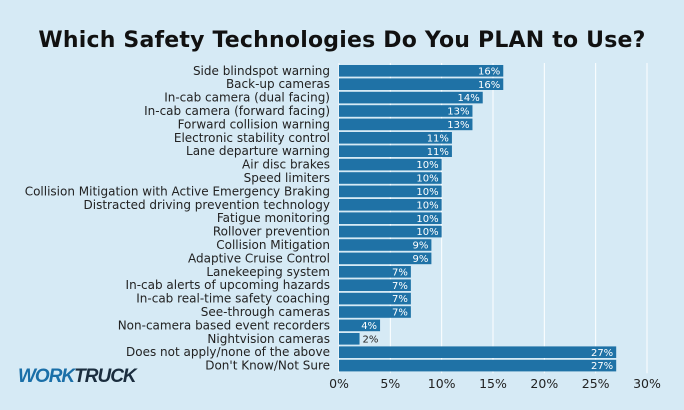 The width and height of the screenshot is (684, 410). I want to click on category-label: Rollover prevention, so click(271, 232).